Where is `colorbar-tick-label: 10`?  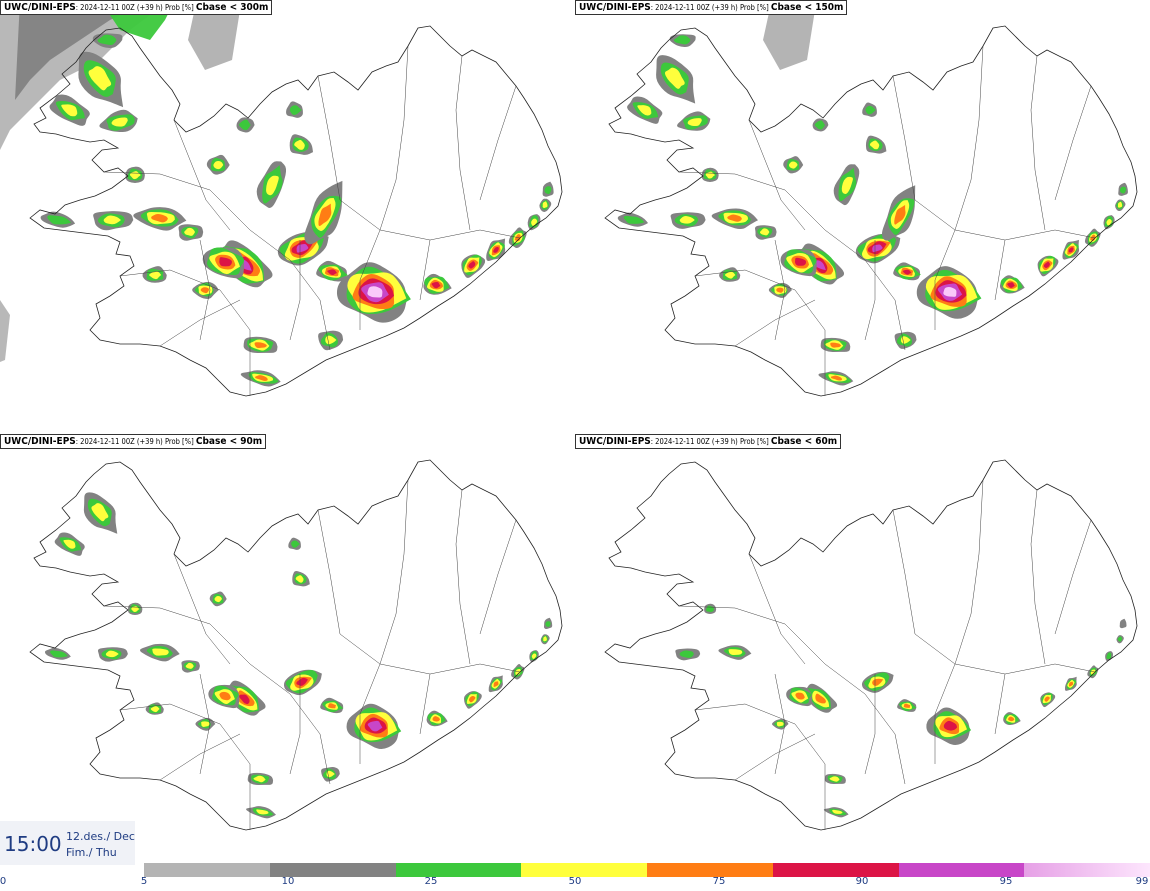 colorbar-tick-label: 10 is located at coordinates (288, 881).